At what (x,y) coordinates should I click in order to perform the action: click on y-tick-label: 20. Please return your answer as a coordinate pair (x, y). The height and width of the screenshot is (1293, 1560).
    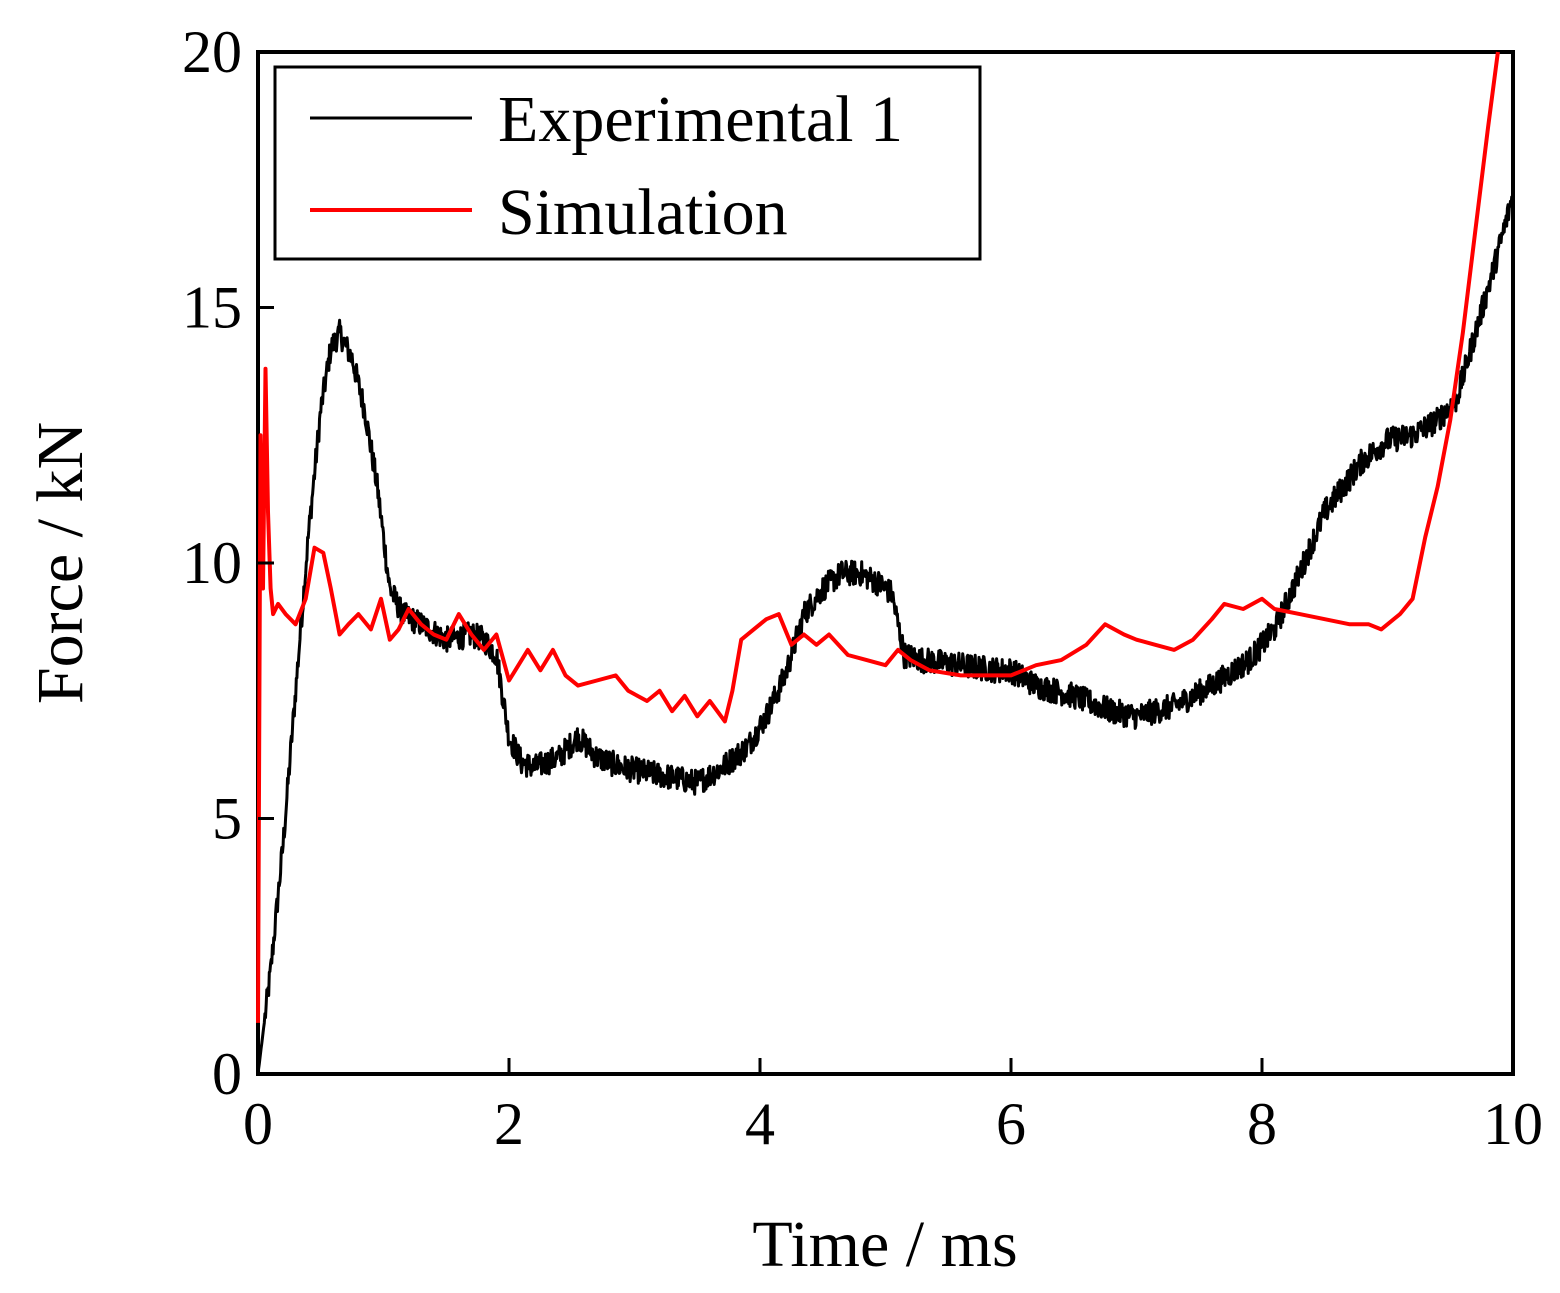
    Looking at the image, I should click on (212, 52).